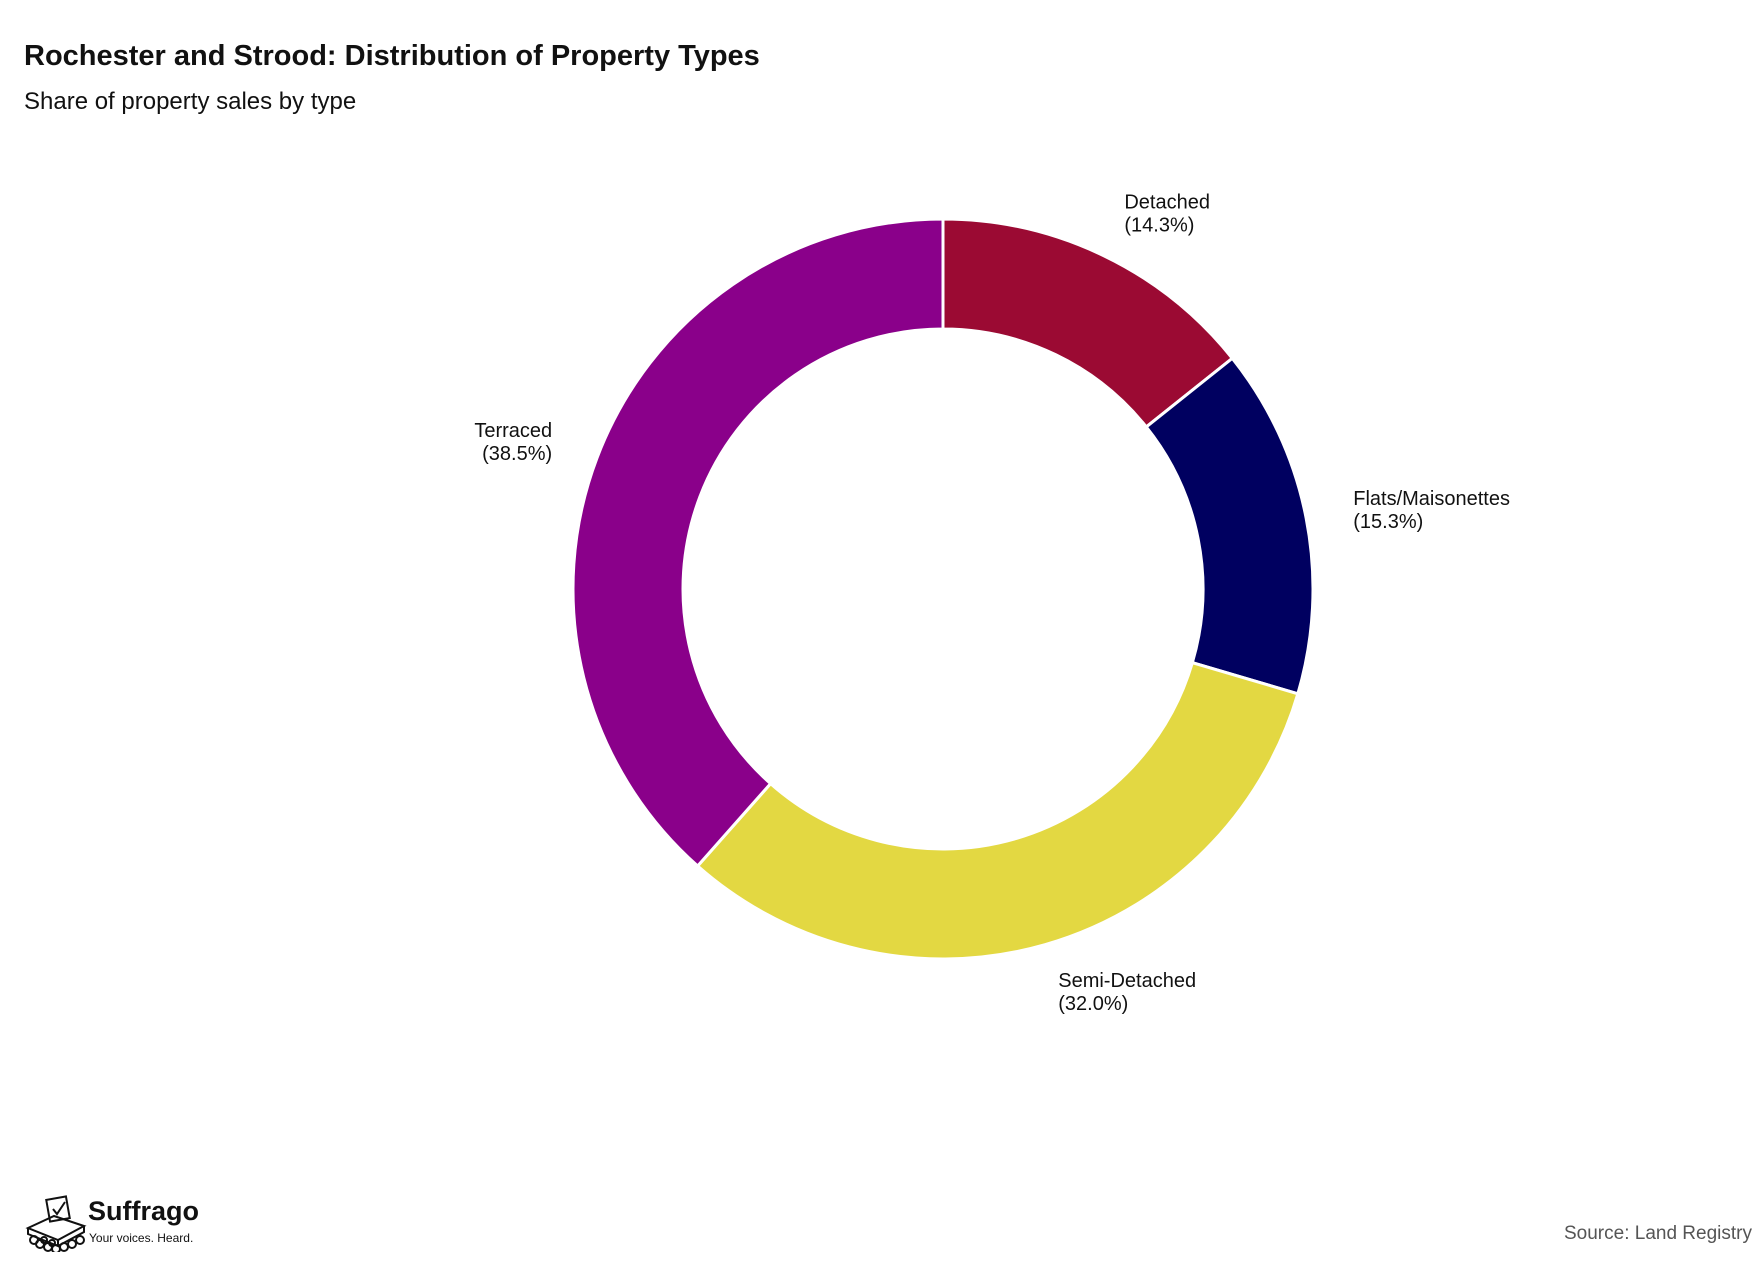 Image resolution: width=1758 pixels, height=1265 pixels. I want to click on slice-label: Terraced (38.5%), so click(513, 442).